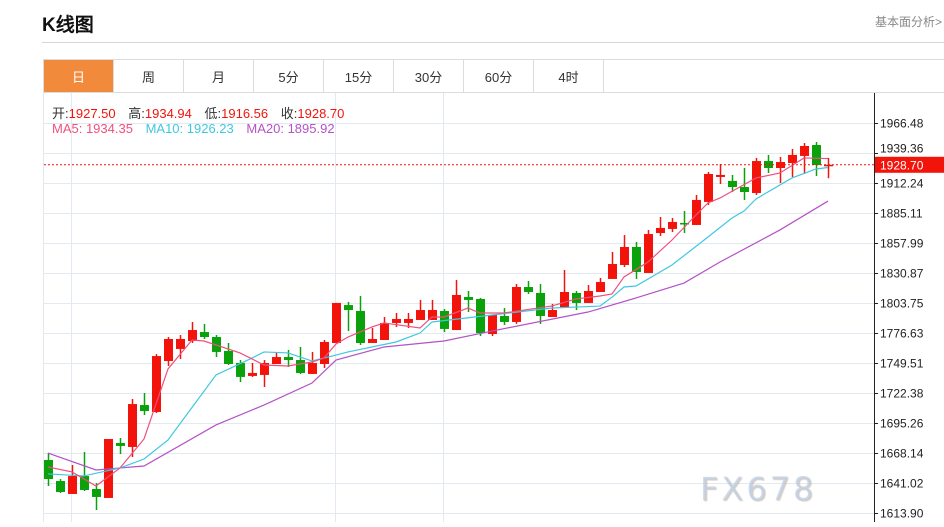 The height and width of the screenshot is (527, 944). Describe the element at coordinates (902, 334) in the screenshot. I see `y-tick-label: 1776.63` at that location.